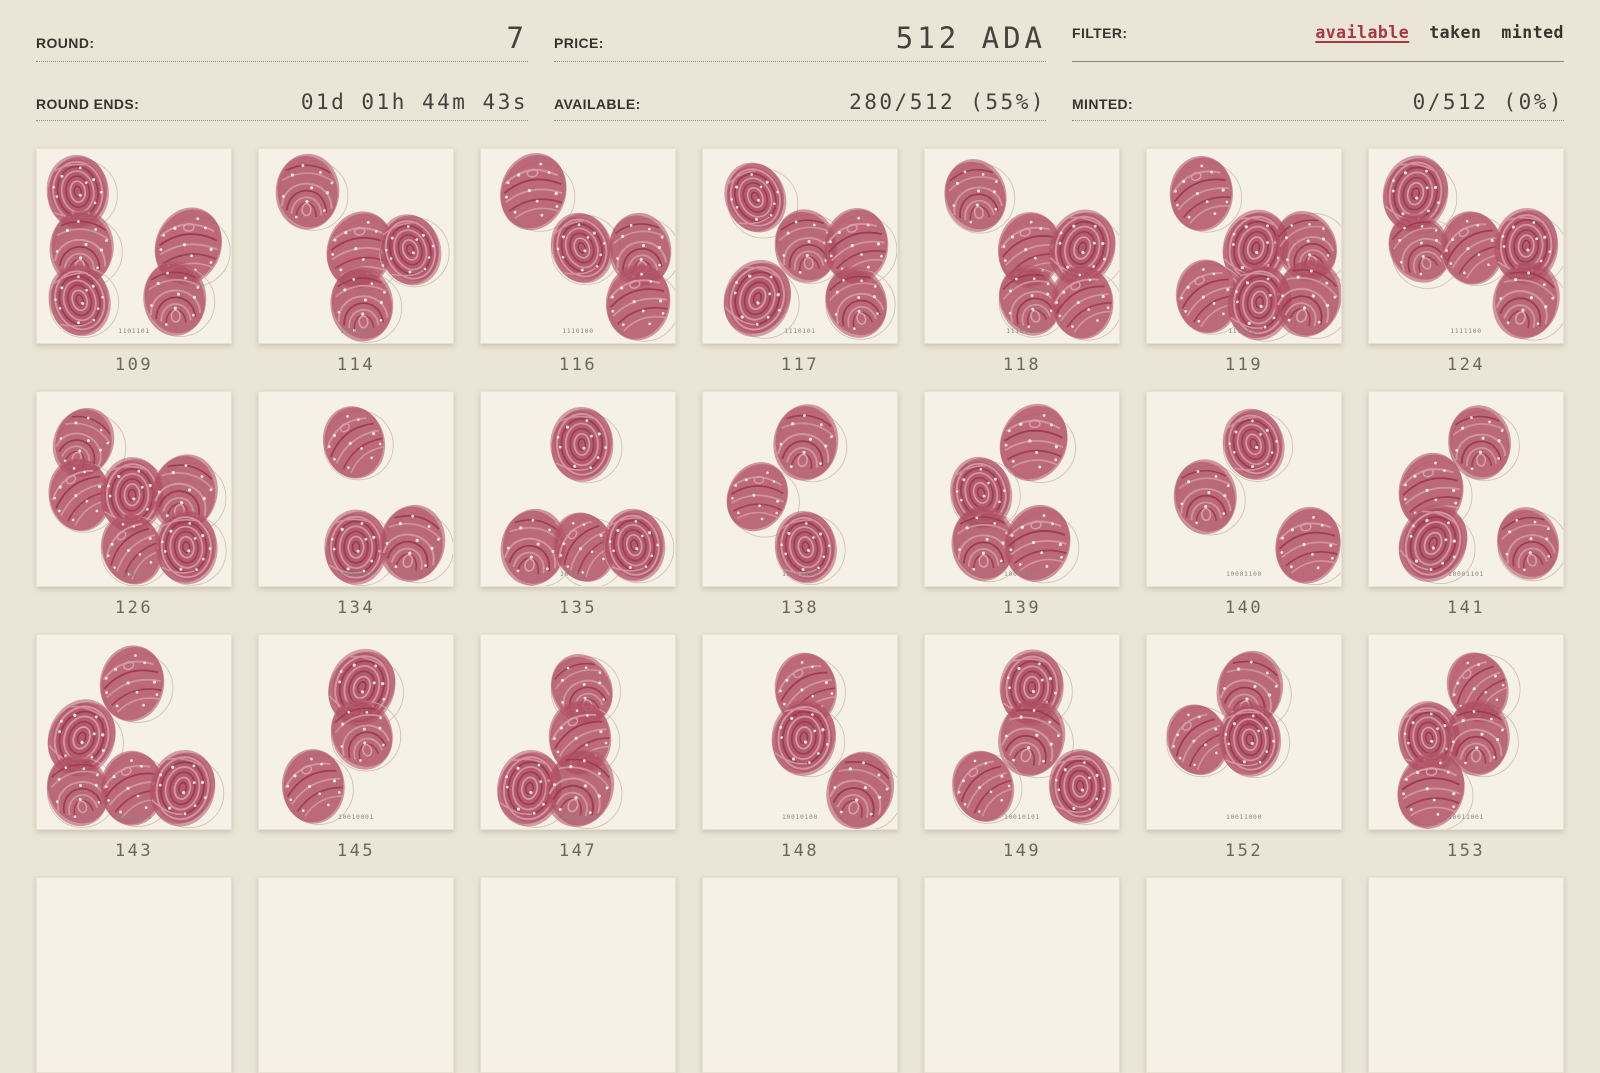  I want to click on nft-number: 138, so click(800, 608).